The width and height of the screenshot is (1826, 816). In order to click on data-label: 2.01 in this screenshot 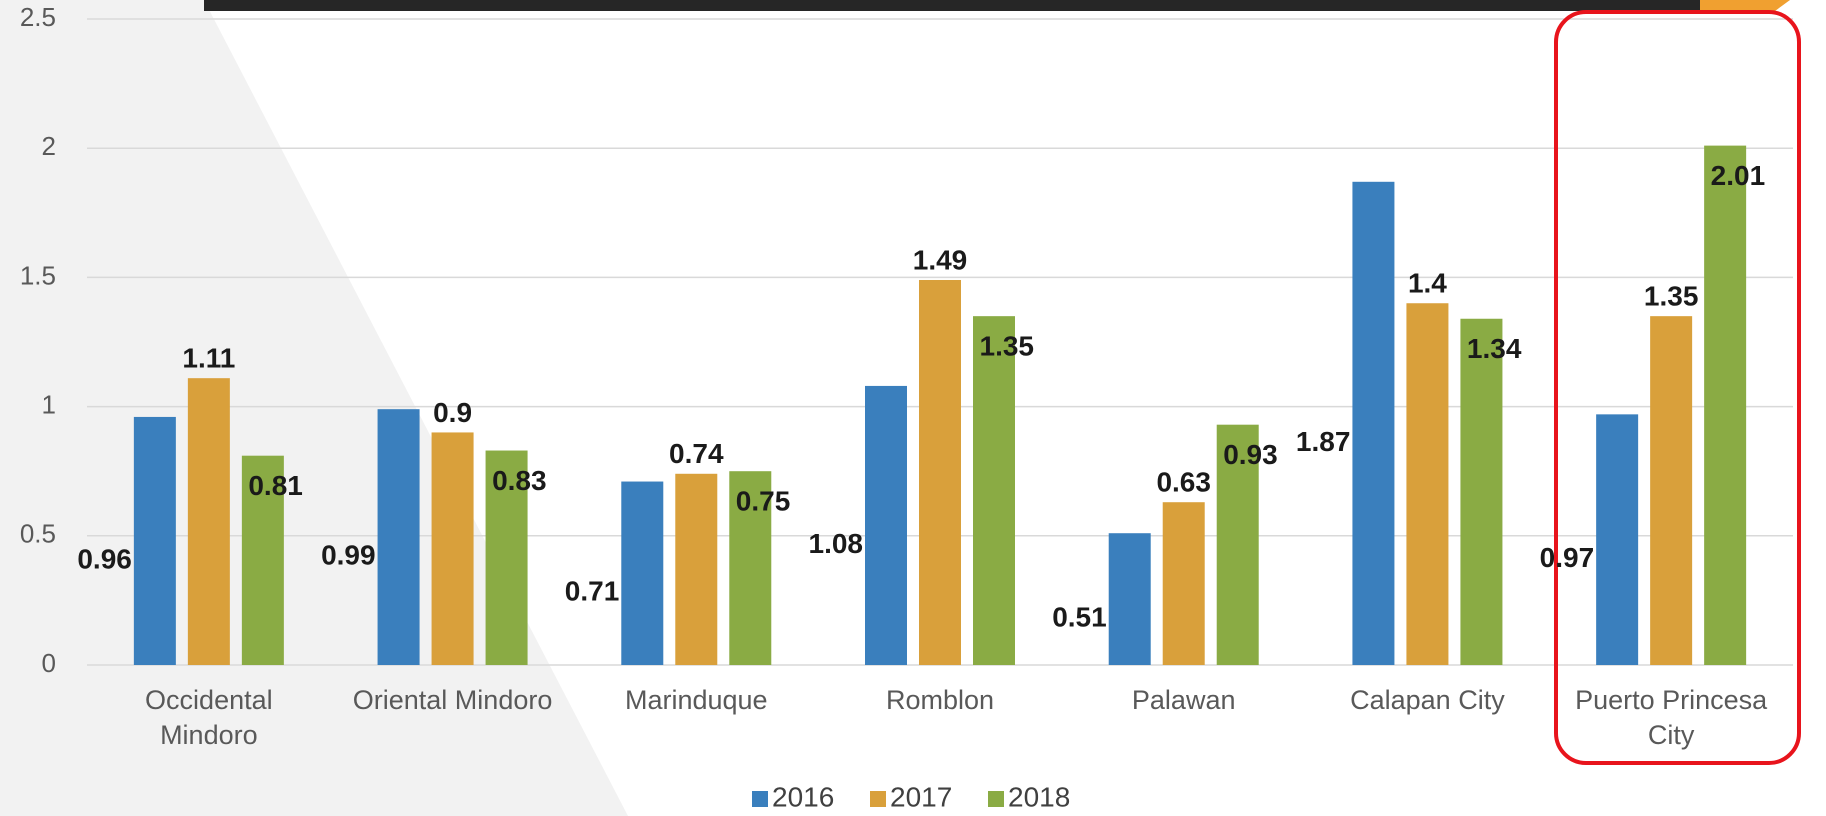, I will do `click(1738, 175)`.